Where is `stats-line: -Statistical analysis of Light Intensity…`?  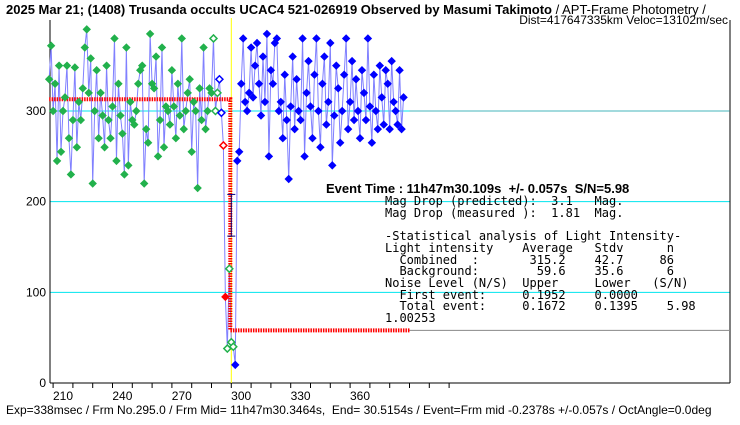
stats-line: -Statistical analysis of Light Intensity… is located at coordinates (533, 236).